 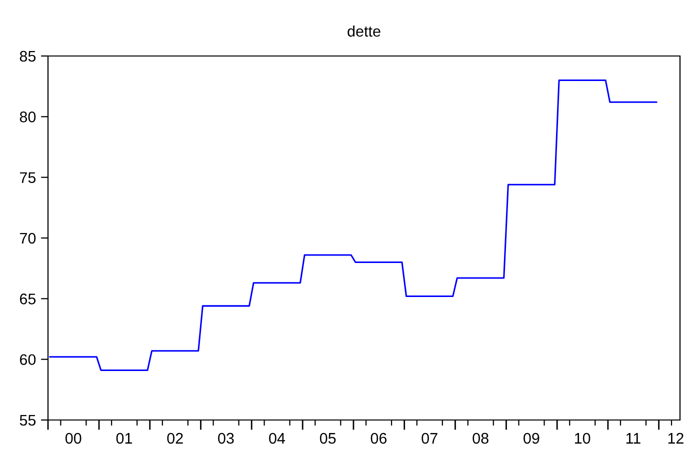 I want to click on y-tick-label: 75, so click(x=28, y=178).